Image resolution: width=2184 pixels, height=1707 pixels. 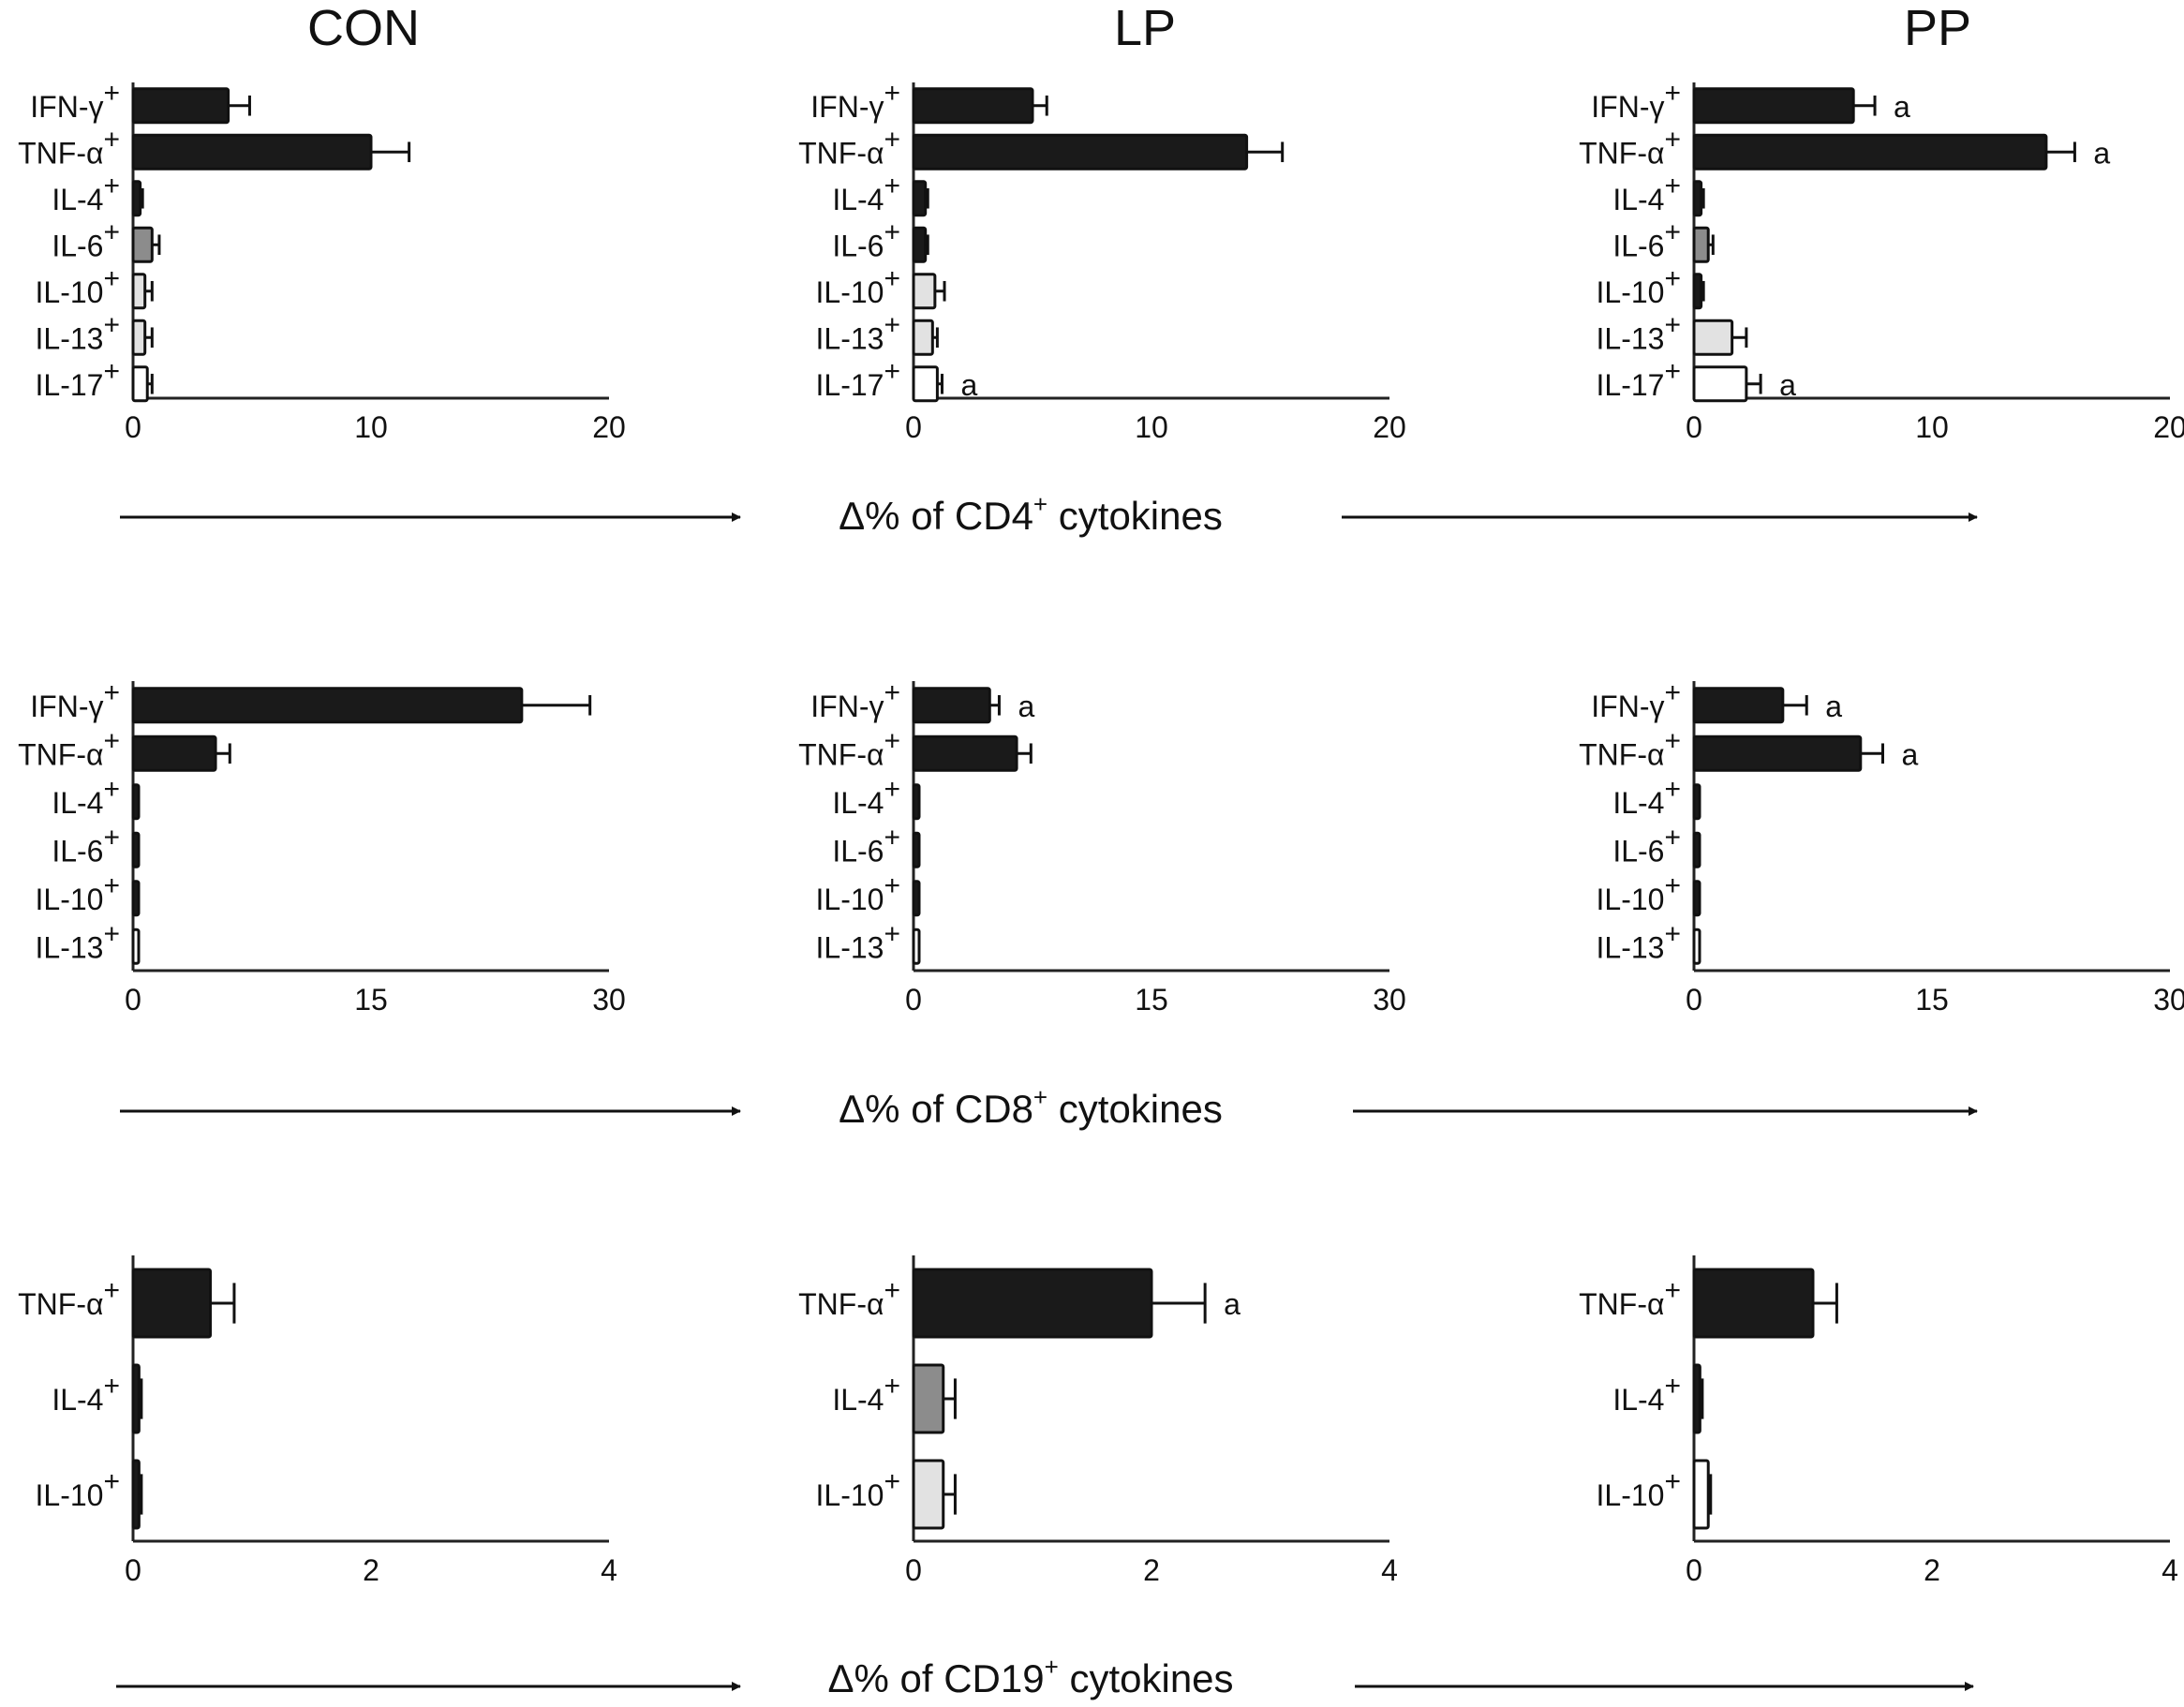 I want to click on row-label-text-cd19: Δ% of CD19+ cytokines, so click(x=1030, y=1676).